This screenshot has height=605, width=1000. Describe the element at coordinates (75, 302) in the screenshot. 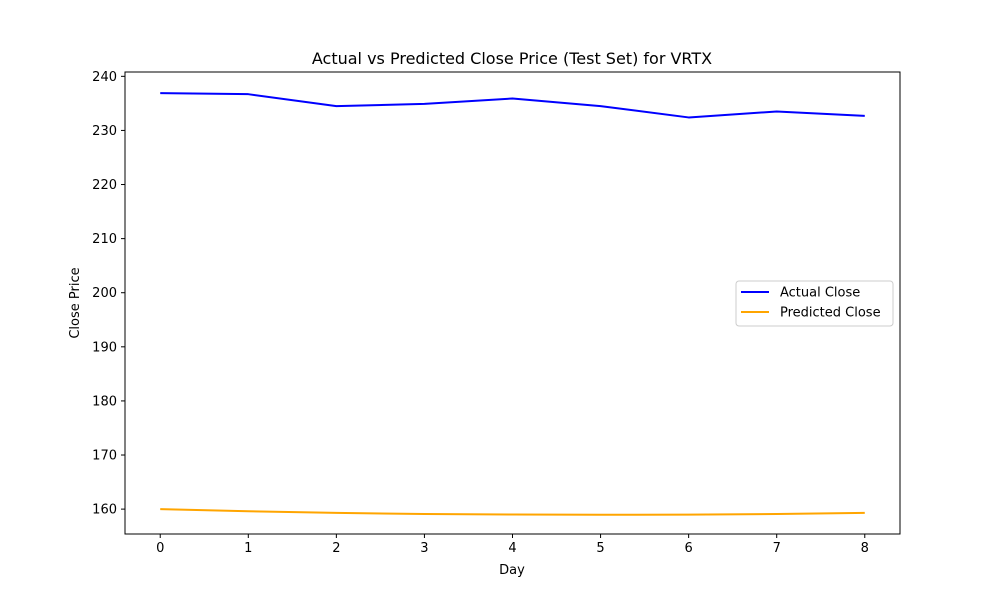

I see `y-axis-label: Close Price` at that location.